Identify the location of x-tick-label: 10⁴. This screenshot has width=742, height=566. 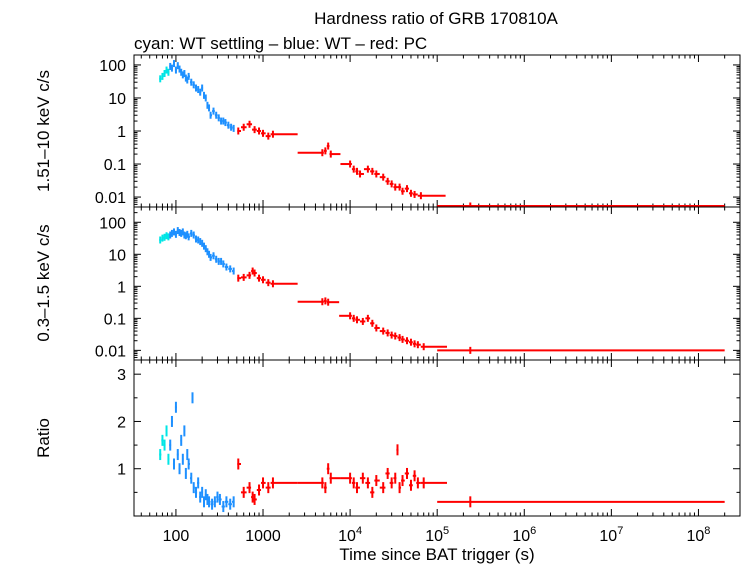
(350, 535).